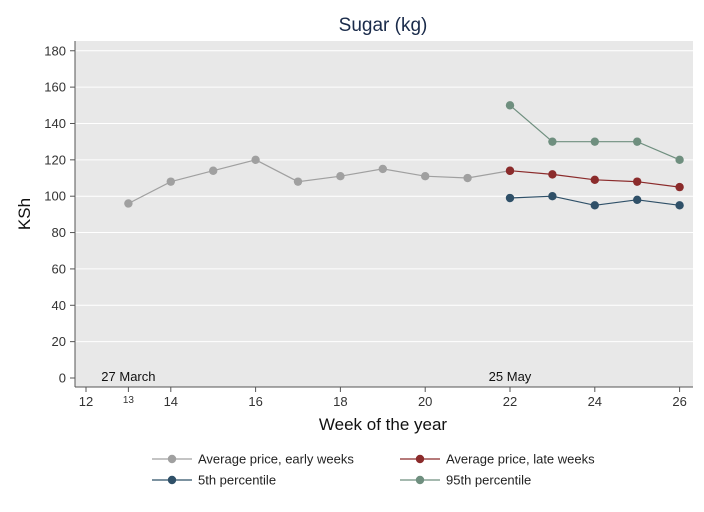  I want to click on legend-label-3: 95th percentile, so click(488, 480).